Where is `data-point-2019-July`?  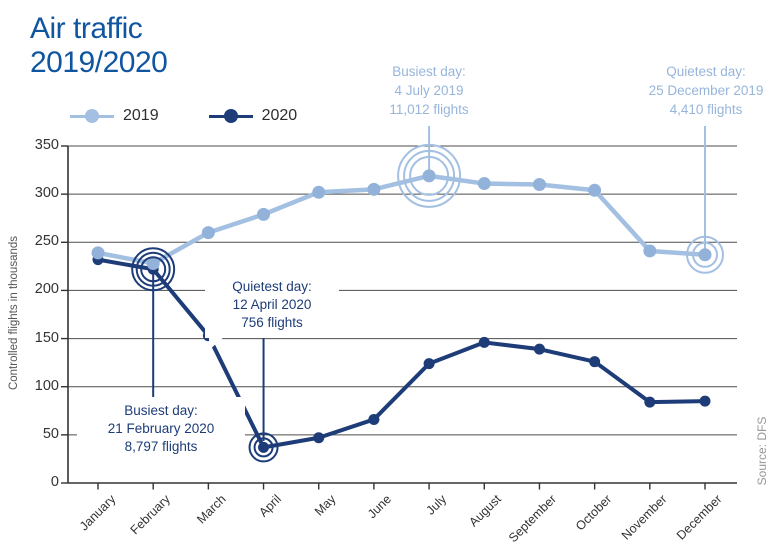
data-point-2019-July is located at coordinates (429, 176).